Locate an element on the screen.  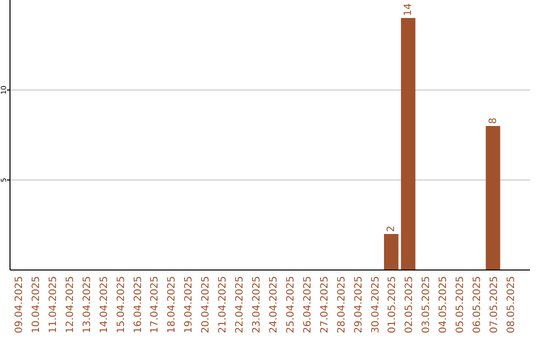
x-tick-label: 27.04.2025 is located at coordinates (324, 305).